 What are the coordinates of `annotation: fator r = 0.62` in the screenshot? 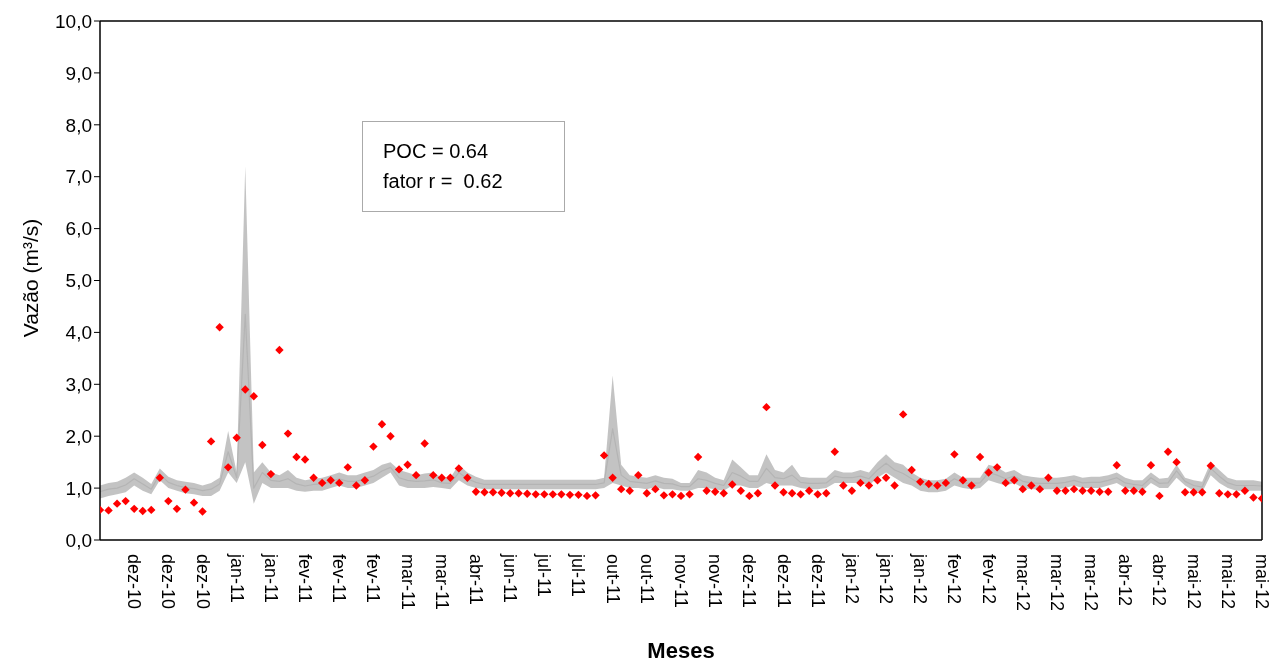 It's located at (443, 181).